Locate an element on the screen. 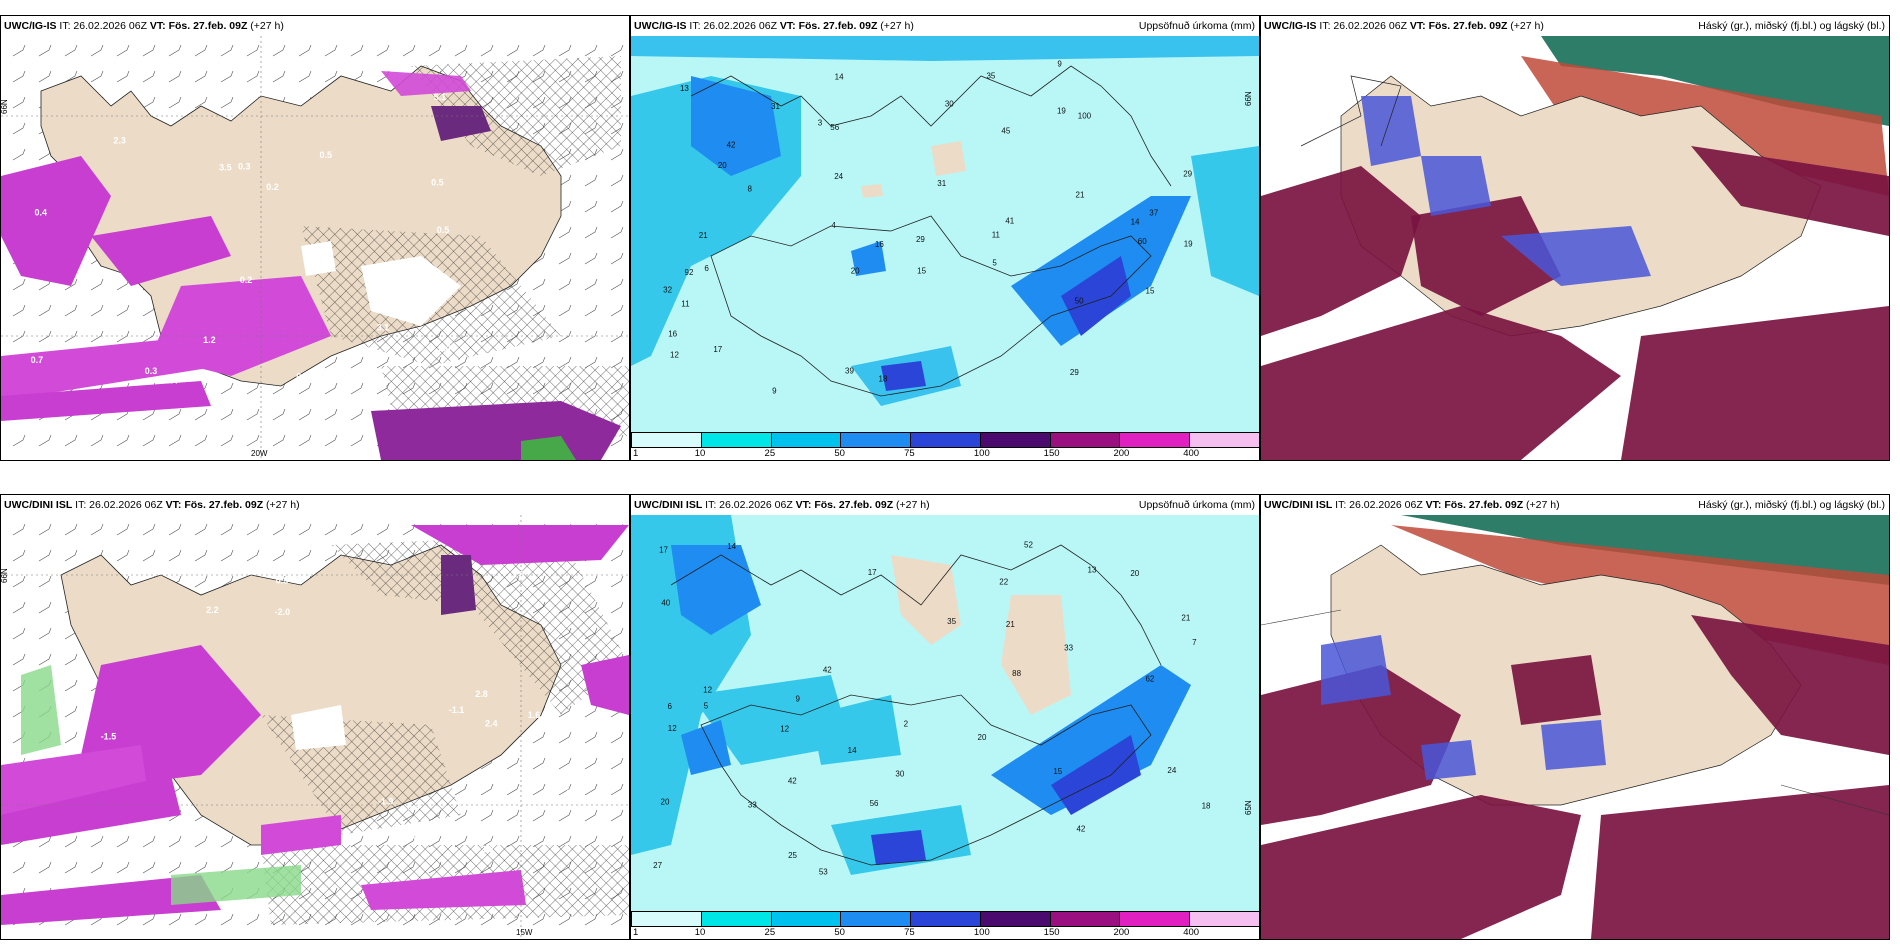  precip-value: 35 is located at coordinates (990, 76).